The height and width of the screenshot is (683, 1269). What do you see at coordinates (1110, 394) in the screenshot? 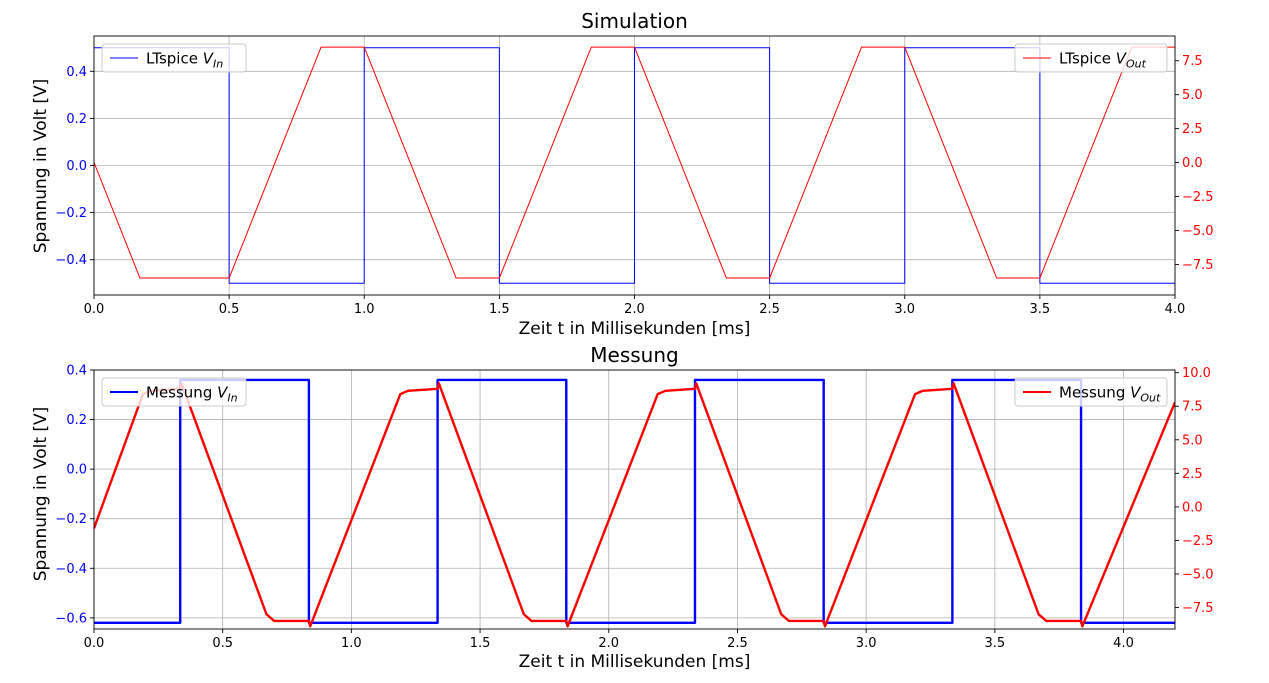
I see `legend-label: Messung VOut` at bounding box center [1110, 394].